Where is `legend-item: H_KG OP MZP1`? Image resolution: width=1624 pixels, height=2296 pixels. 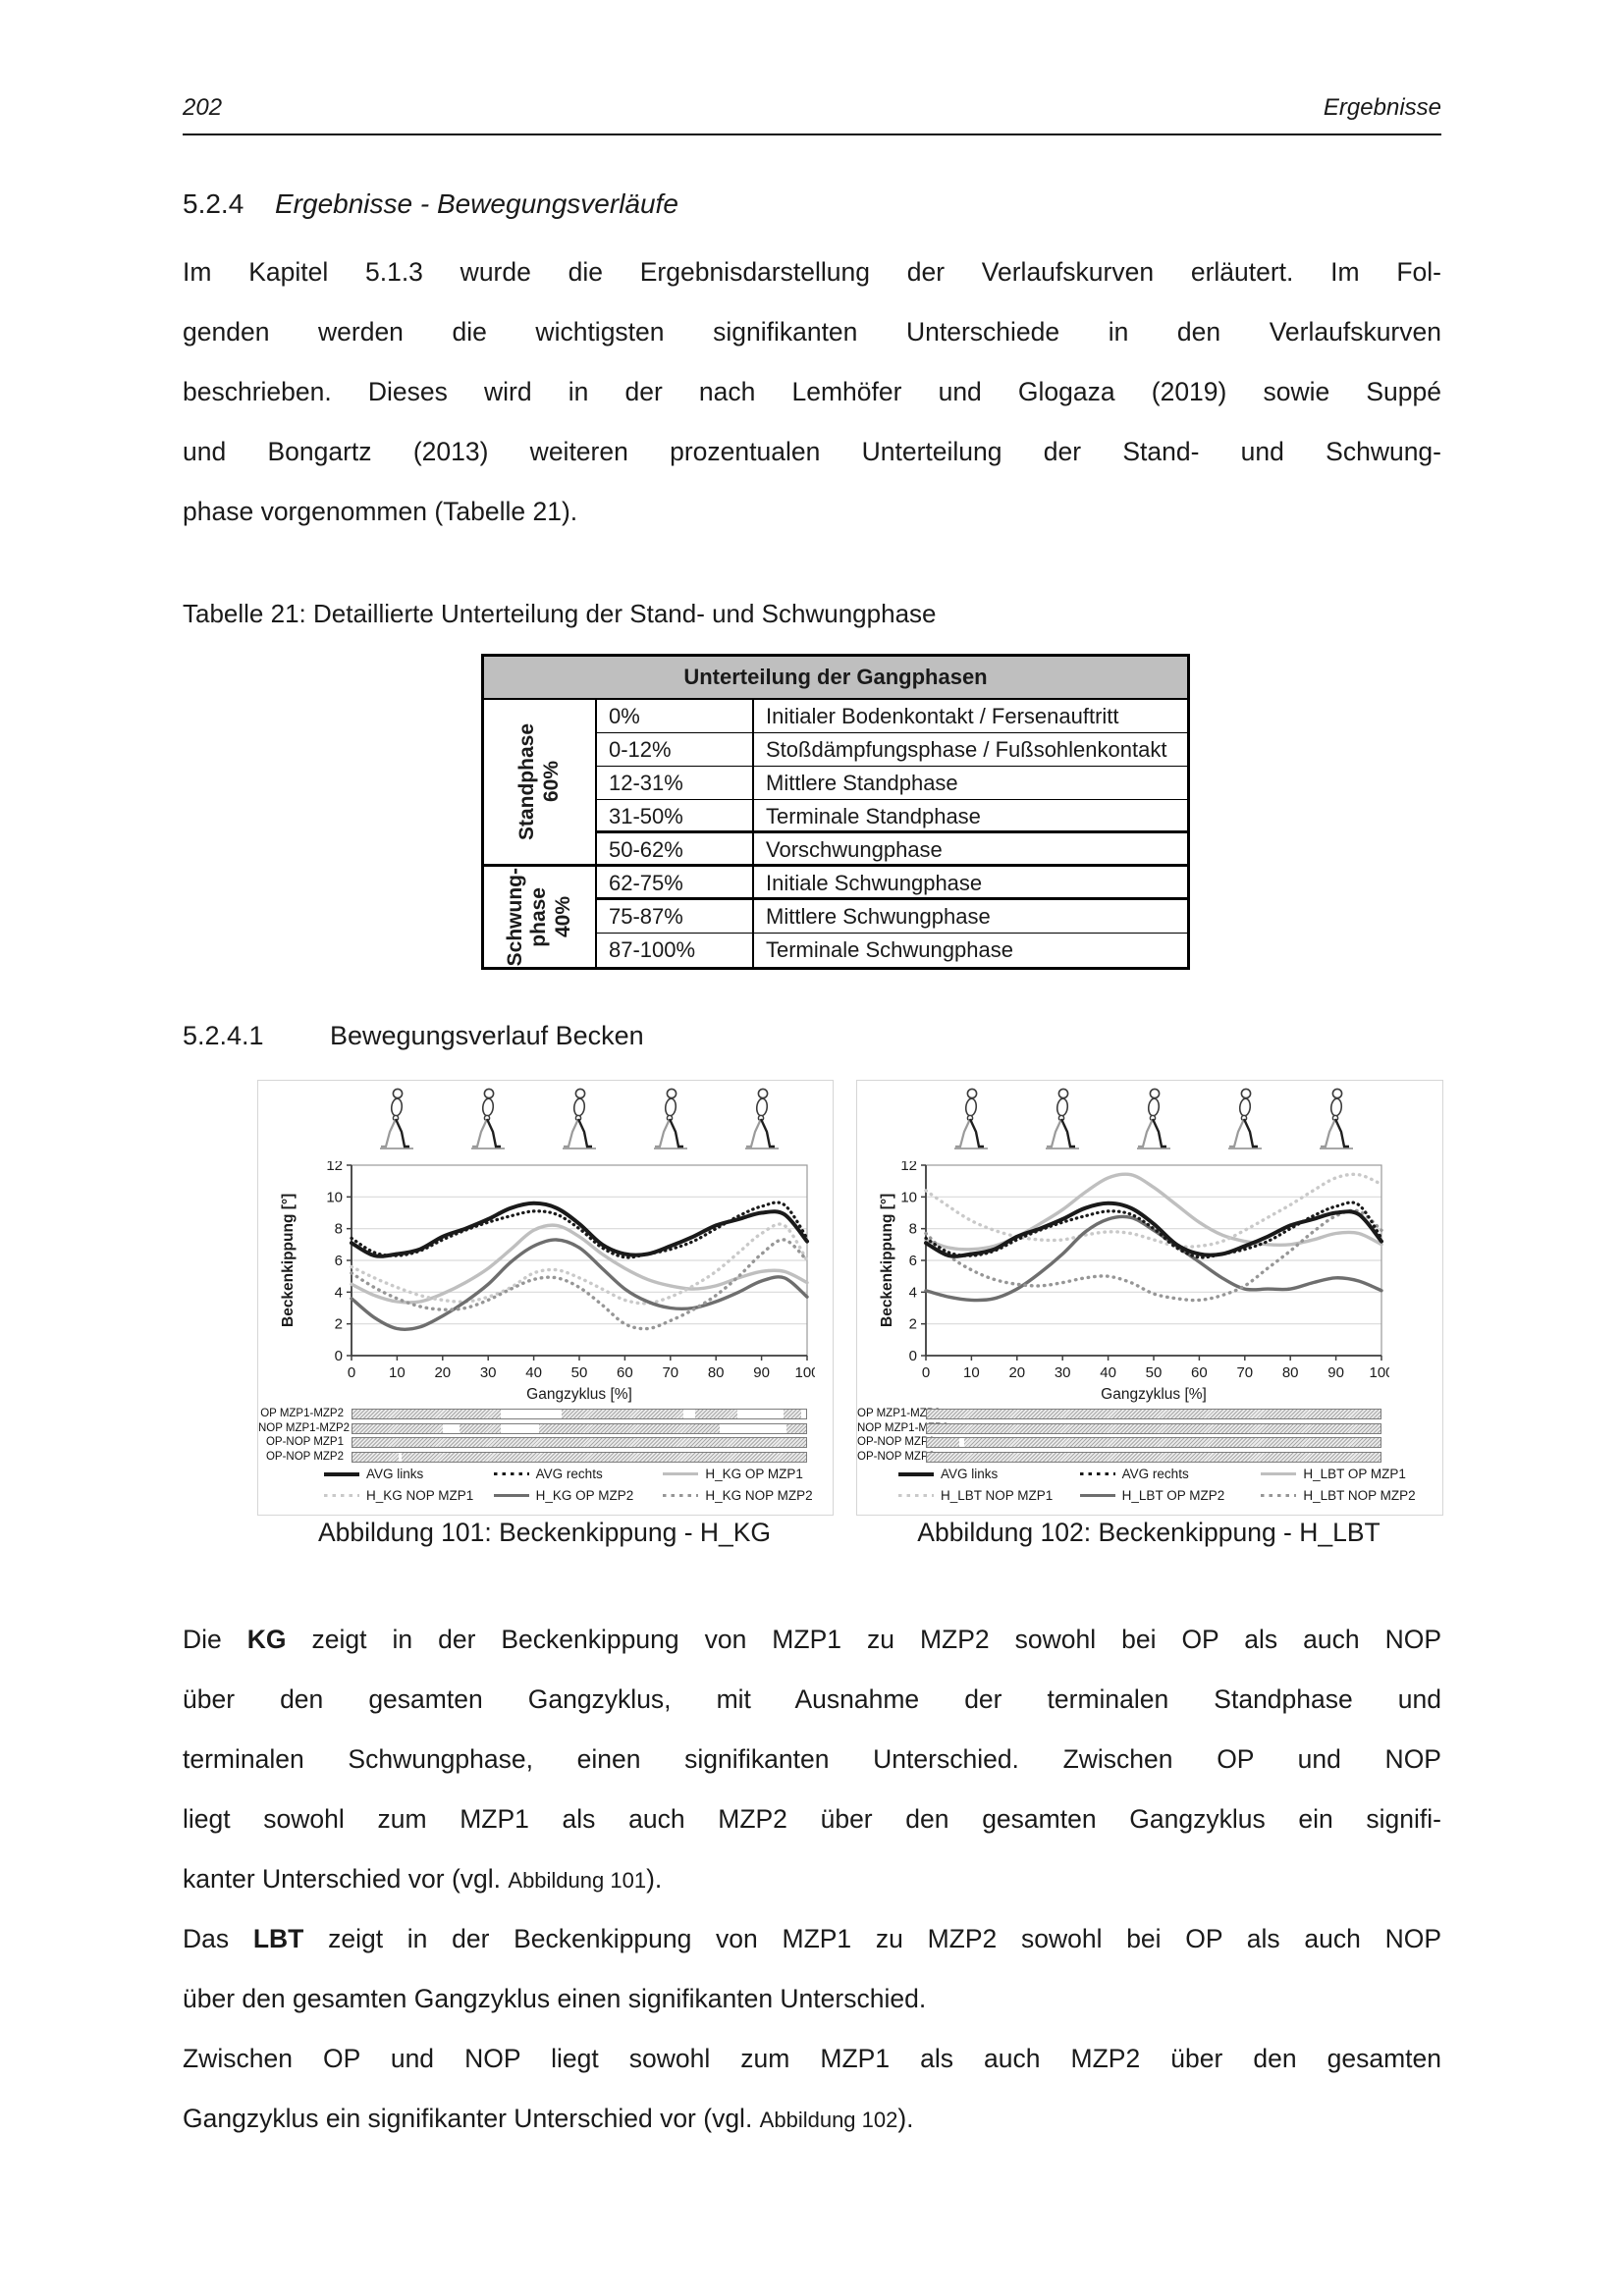 legend-item: H_KG OP MZP1 is located at coordinates (748, 1474).